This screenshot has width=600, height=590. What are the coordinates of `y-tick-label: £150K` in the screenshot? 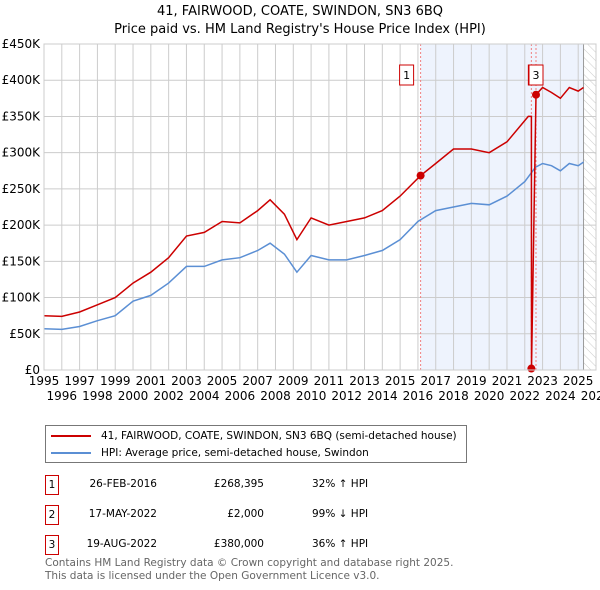 It's located at (22, 261).